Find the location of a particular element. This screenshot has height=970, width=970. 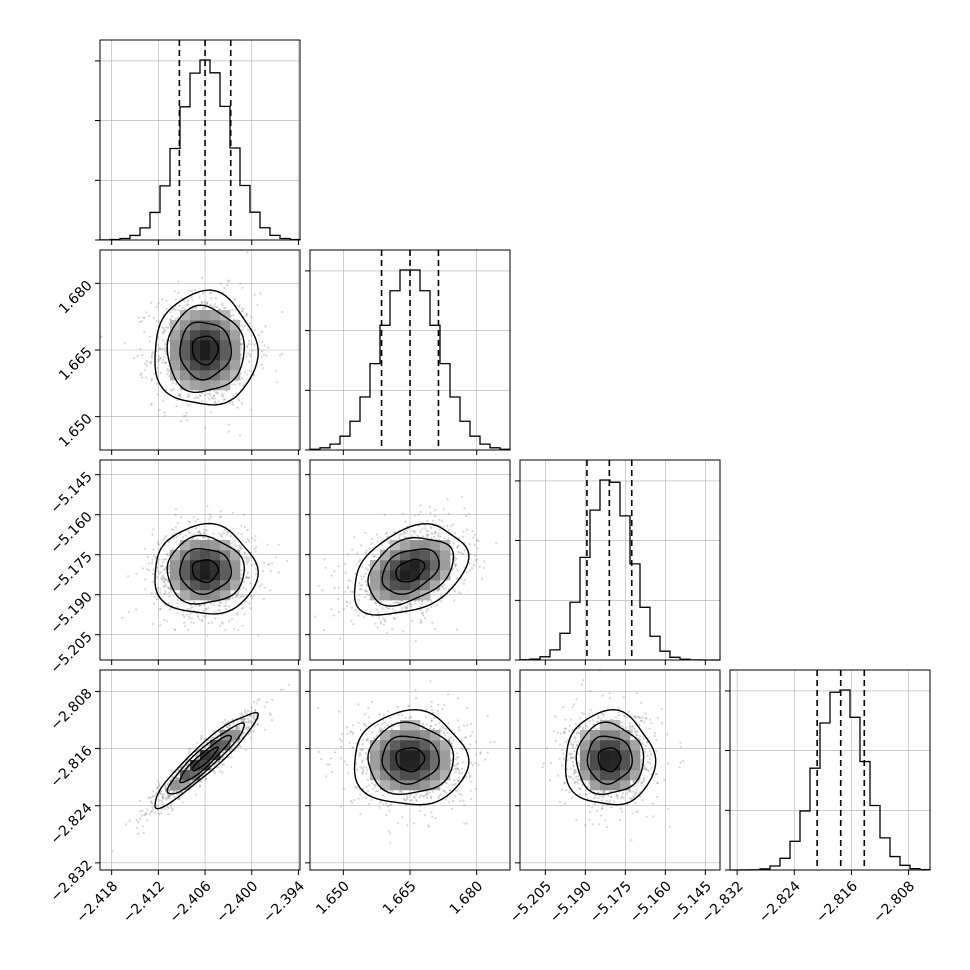

x-tick-label: −5.160 is located at coordinates (651, 902).